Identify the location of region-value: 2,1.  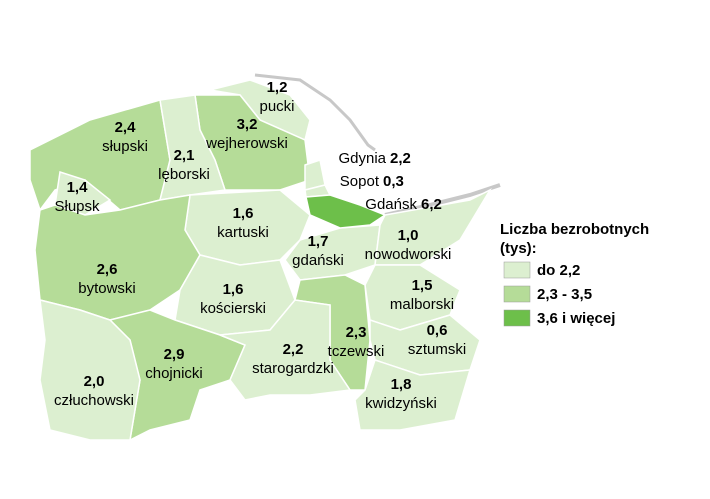
(184, 155).